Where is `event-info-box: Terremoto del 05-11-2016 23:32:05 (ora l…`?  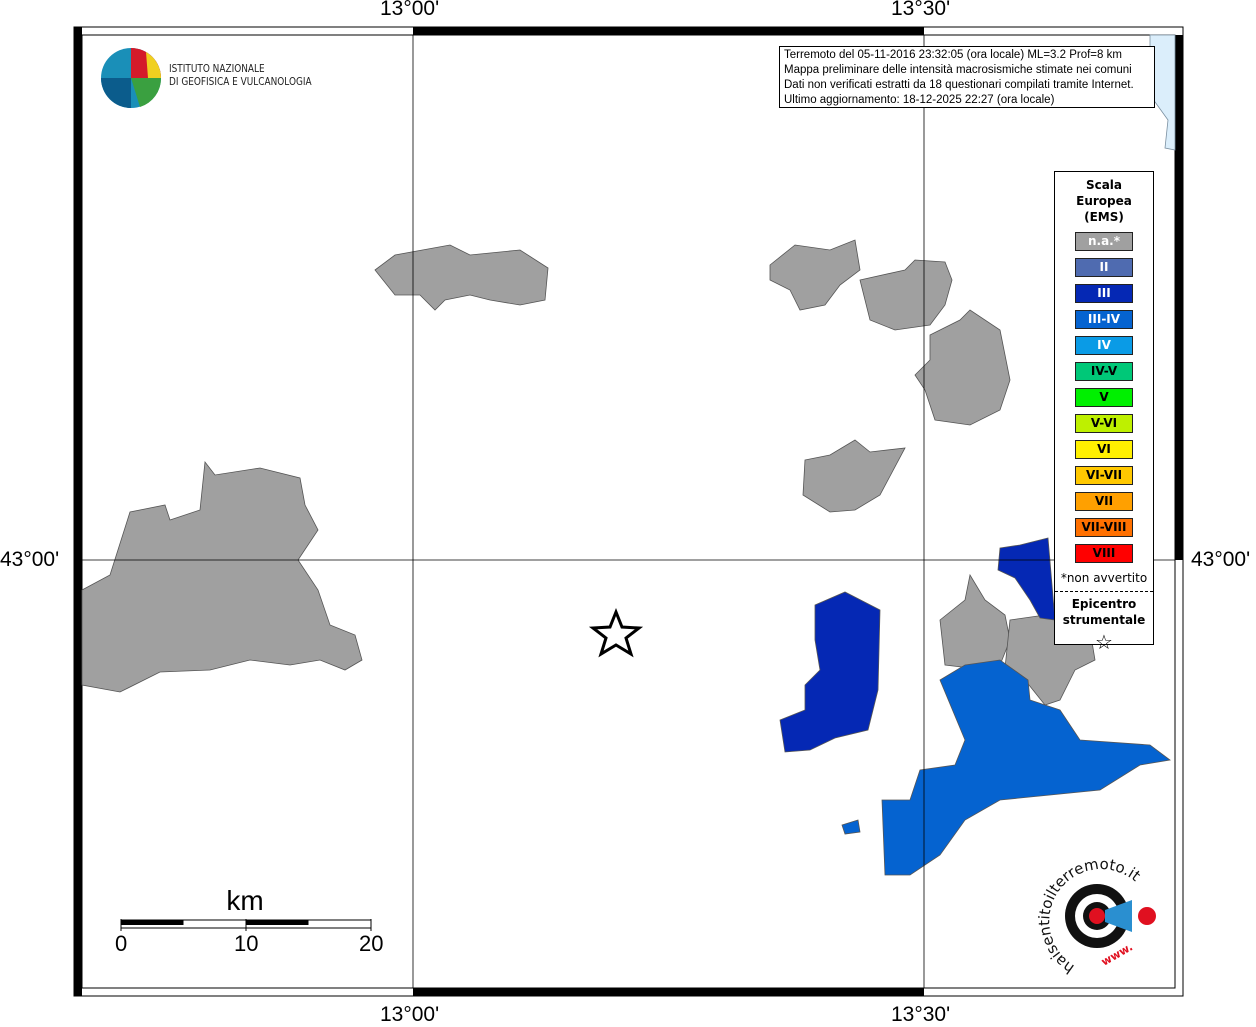
event-info-box: Terremoto del 05-11-2016 23:32:05 (ora l… is located at coordinates (967, 77).